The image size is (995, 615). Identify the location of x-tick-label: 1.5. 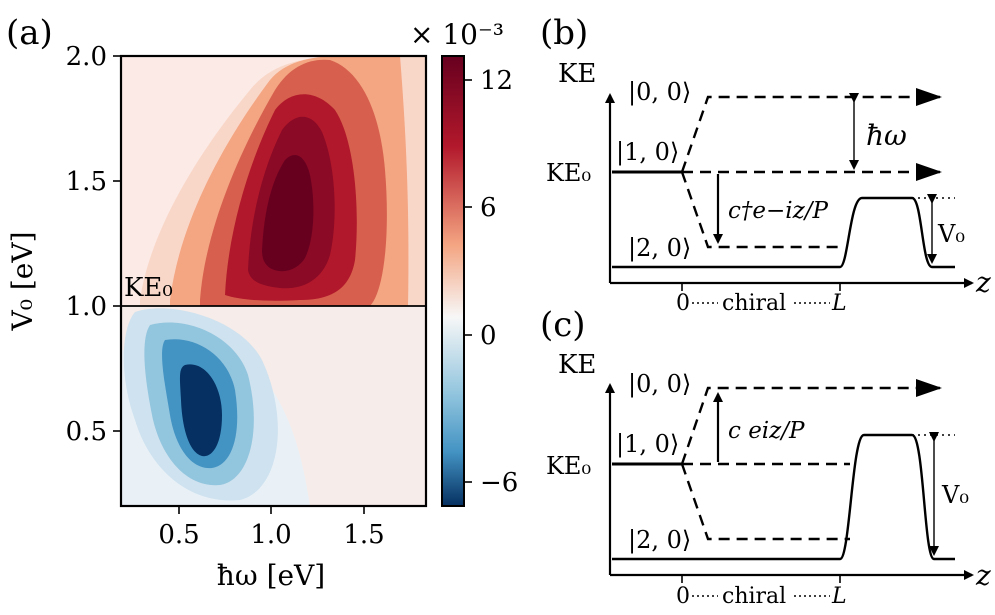
(363, 535).